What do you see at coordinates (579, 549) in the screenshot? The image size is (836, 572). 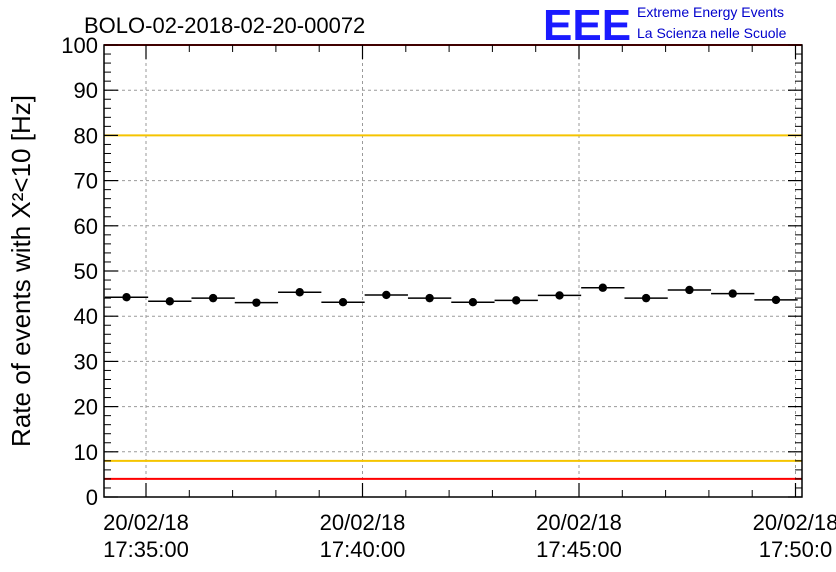 I see `x-tick-label-time: 17:45:00` at bounding box center [579, 549].